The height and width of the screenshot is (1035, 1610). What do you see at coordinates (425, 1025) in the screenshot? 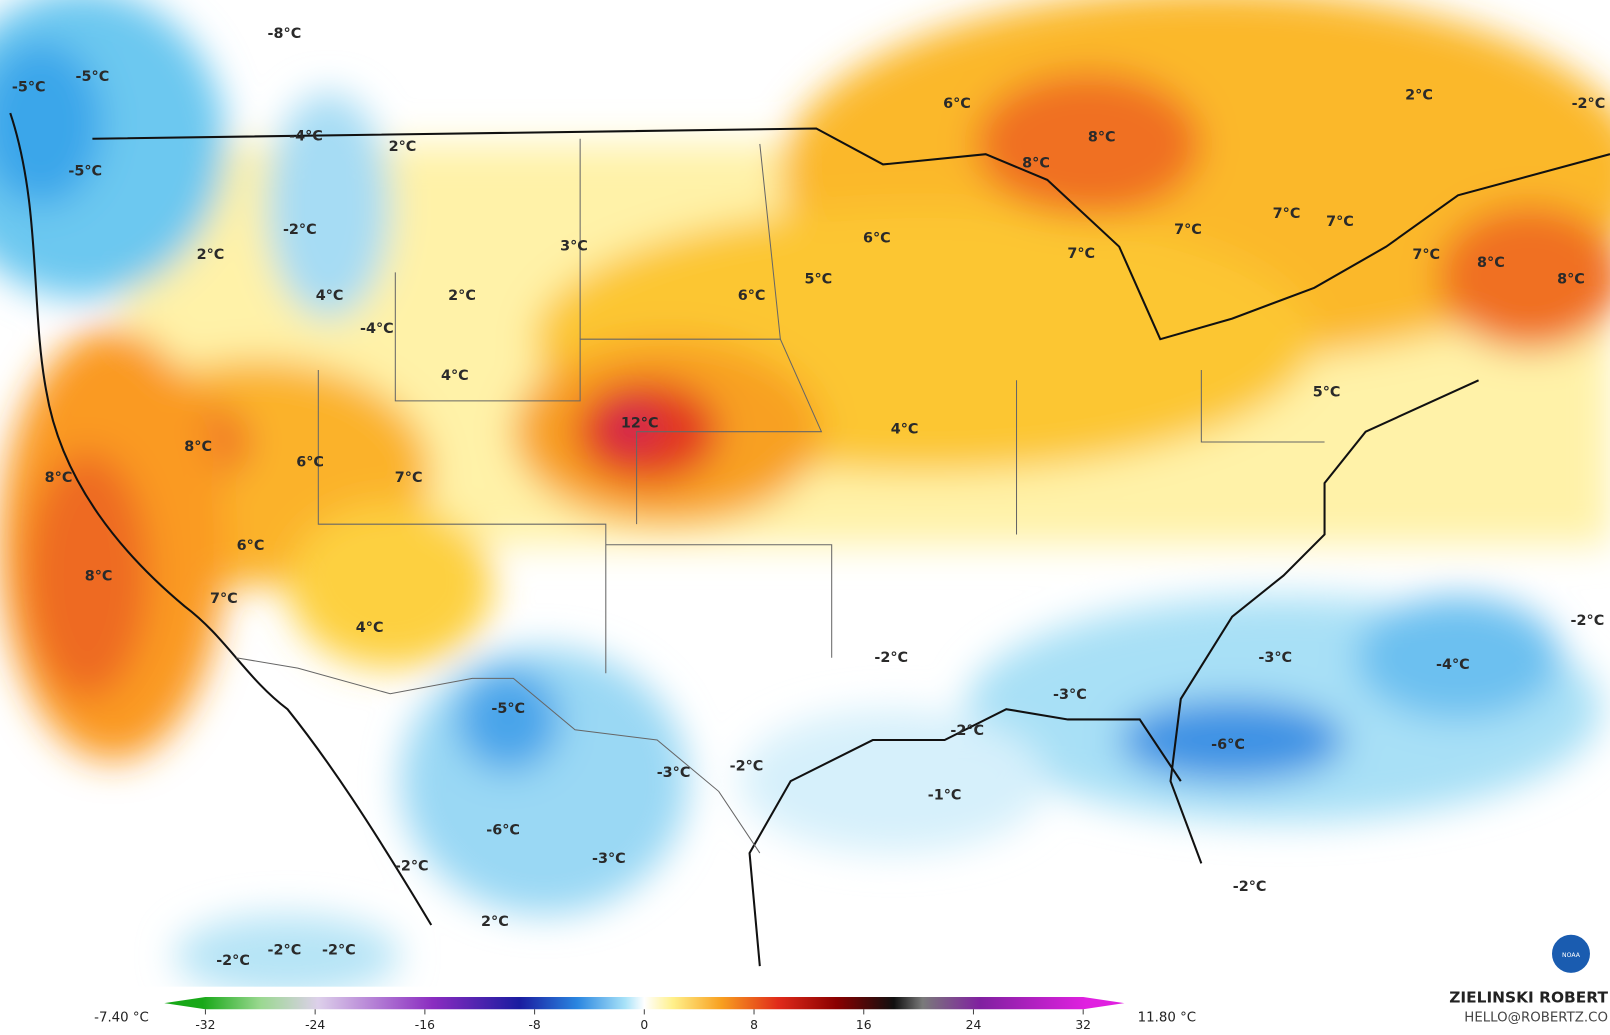
I see `colorbar-tick-label: -16` at bounding box center [425, 1025].